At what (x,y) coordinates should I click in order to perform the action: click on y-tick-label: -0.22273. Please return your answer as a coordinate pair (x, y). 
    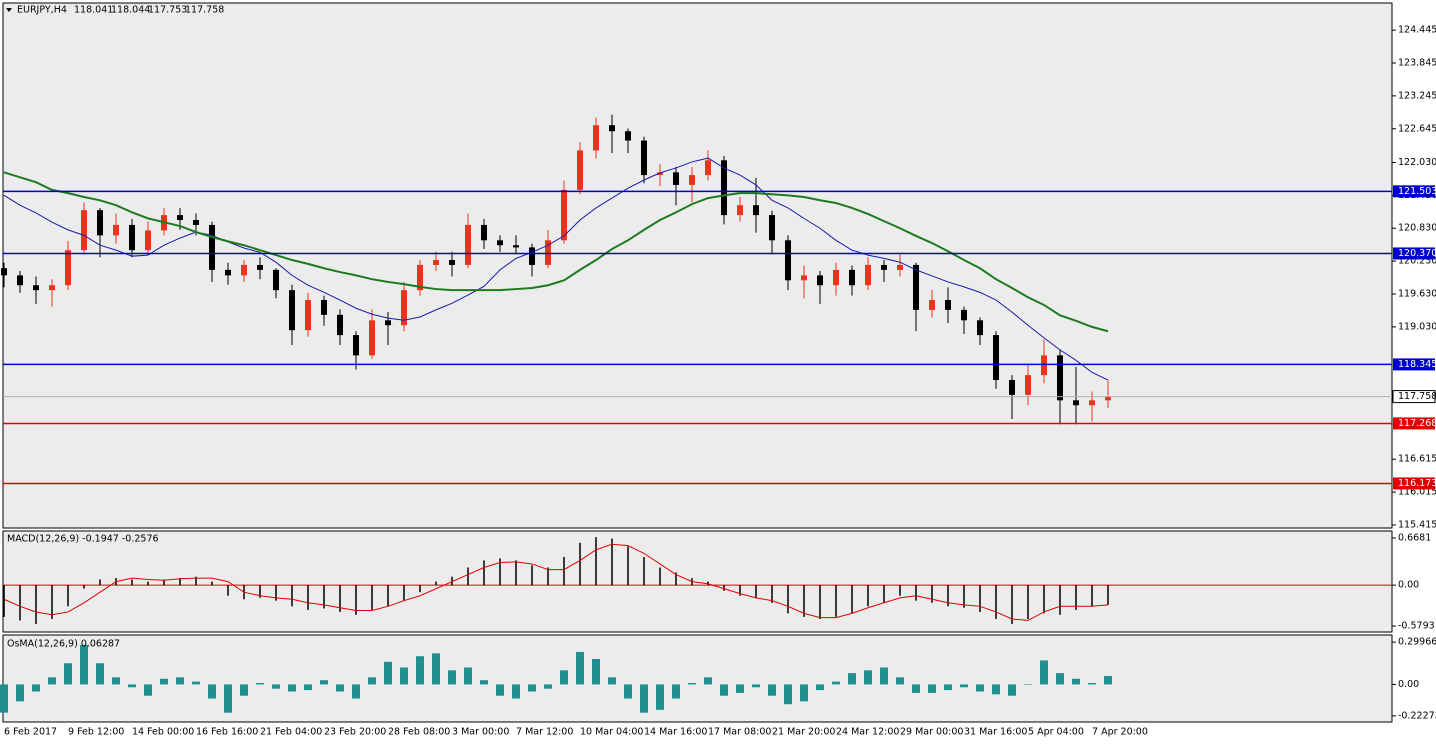
    Looking at the image, I should click on (1417, 715).